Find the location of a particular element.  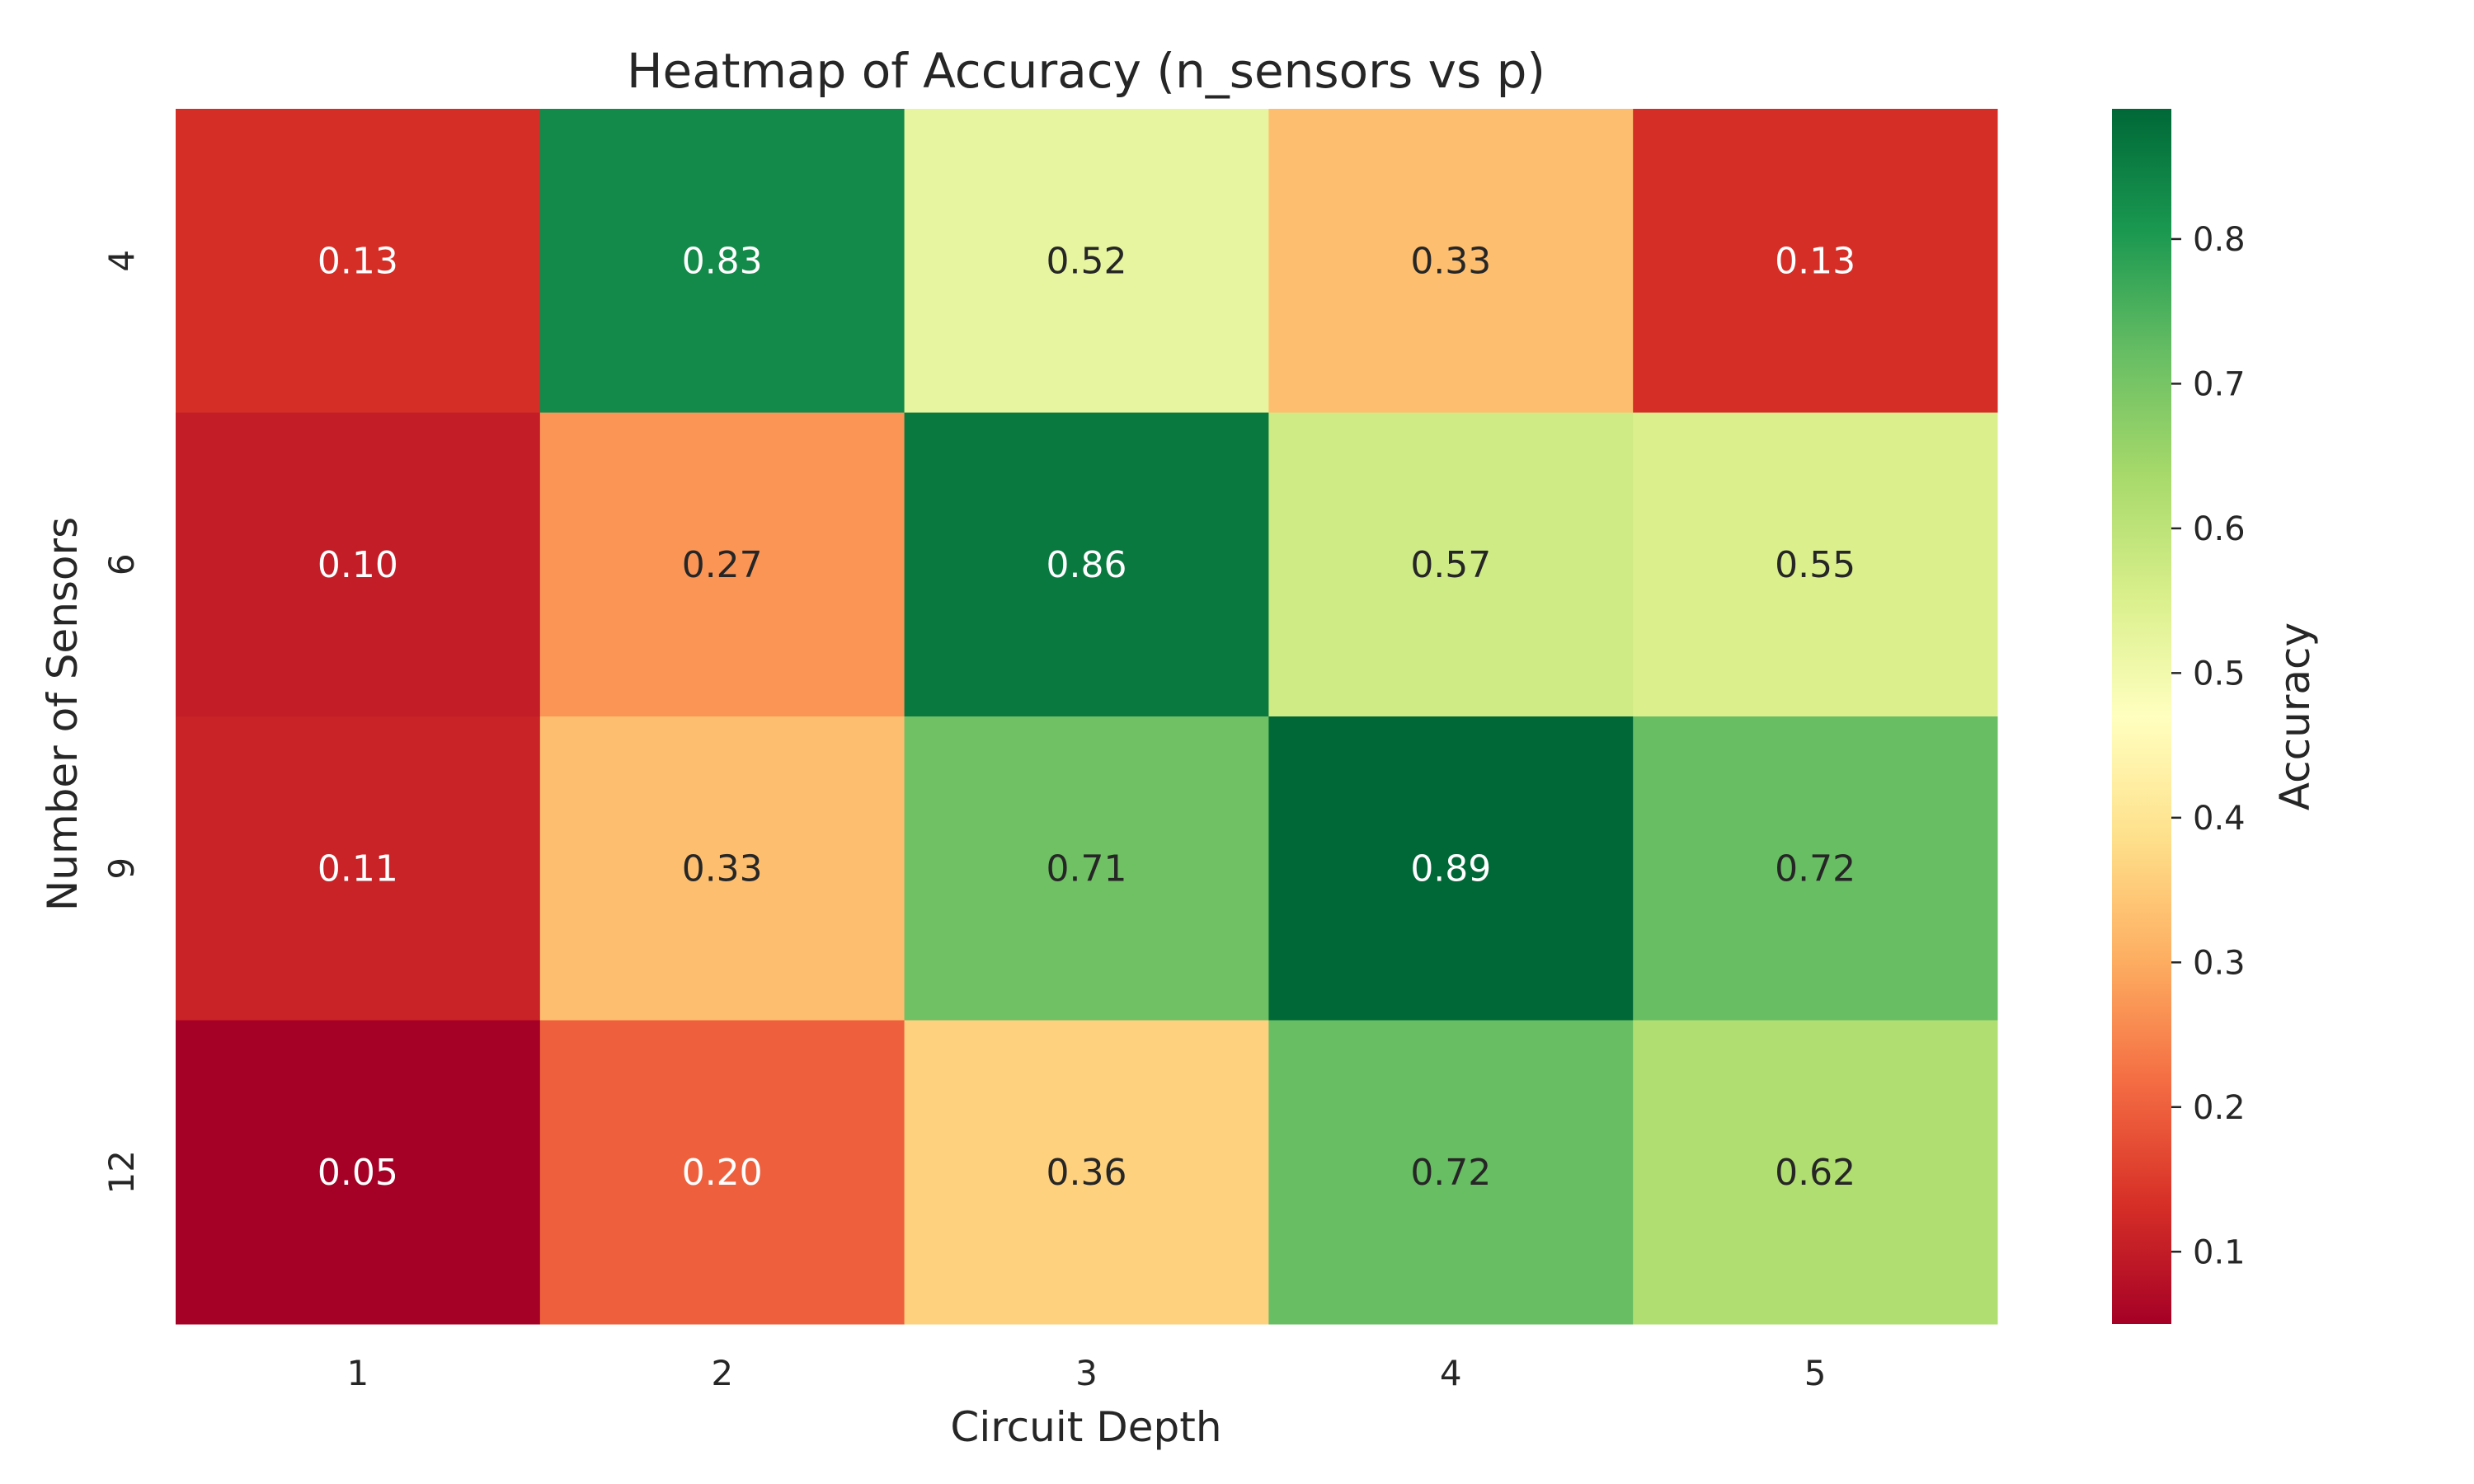

cell-value-label: 0.57 is located at coordinates (1450, 565).